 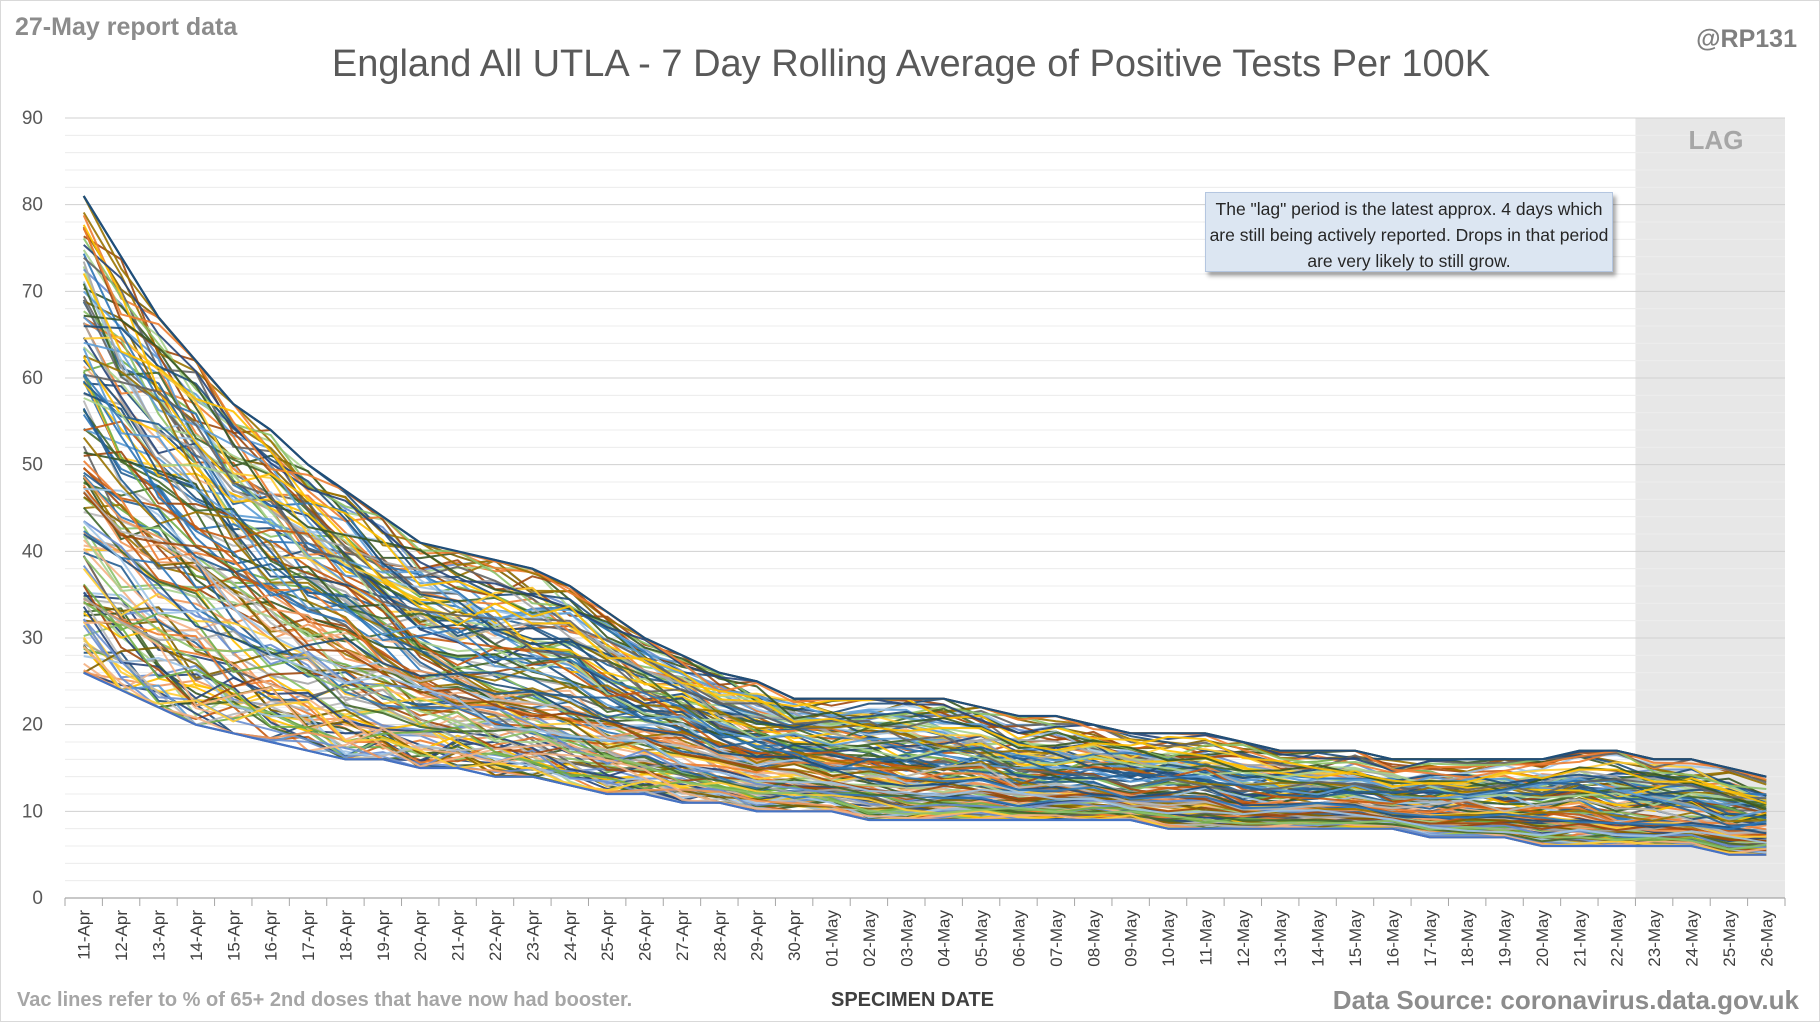 I want to click on x-tick-label: 12-May, so click(x=1243, y=938).